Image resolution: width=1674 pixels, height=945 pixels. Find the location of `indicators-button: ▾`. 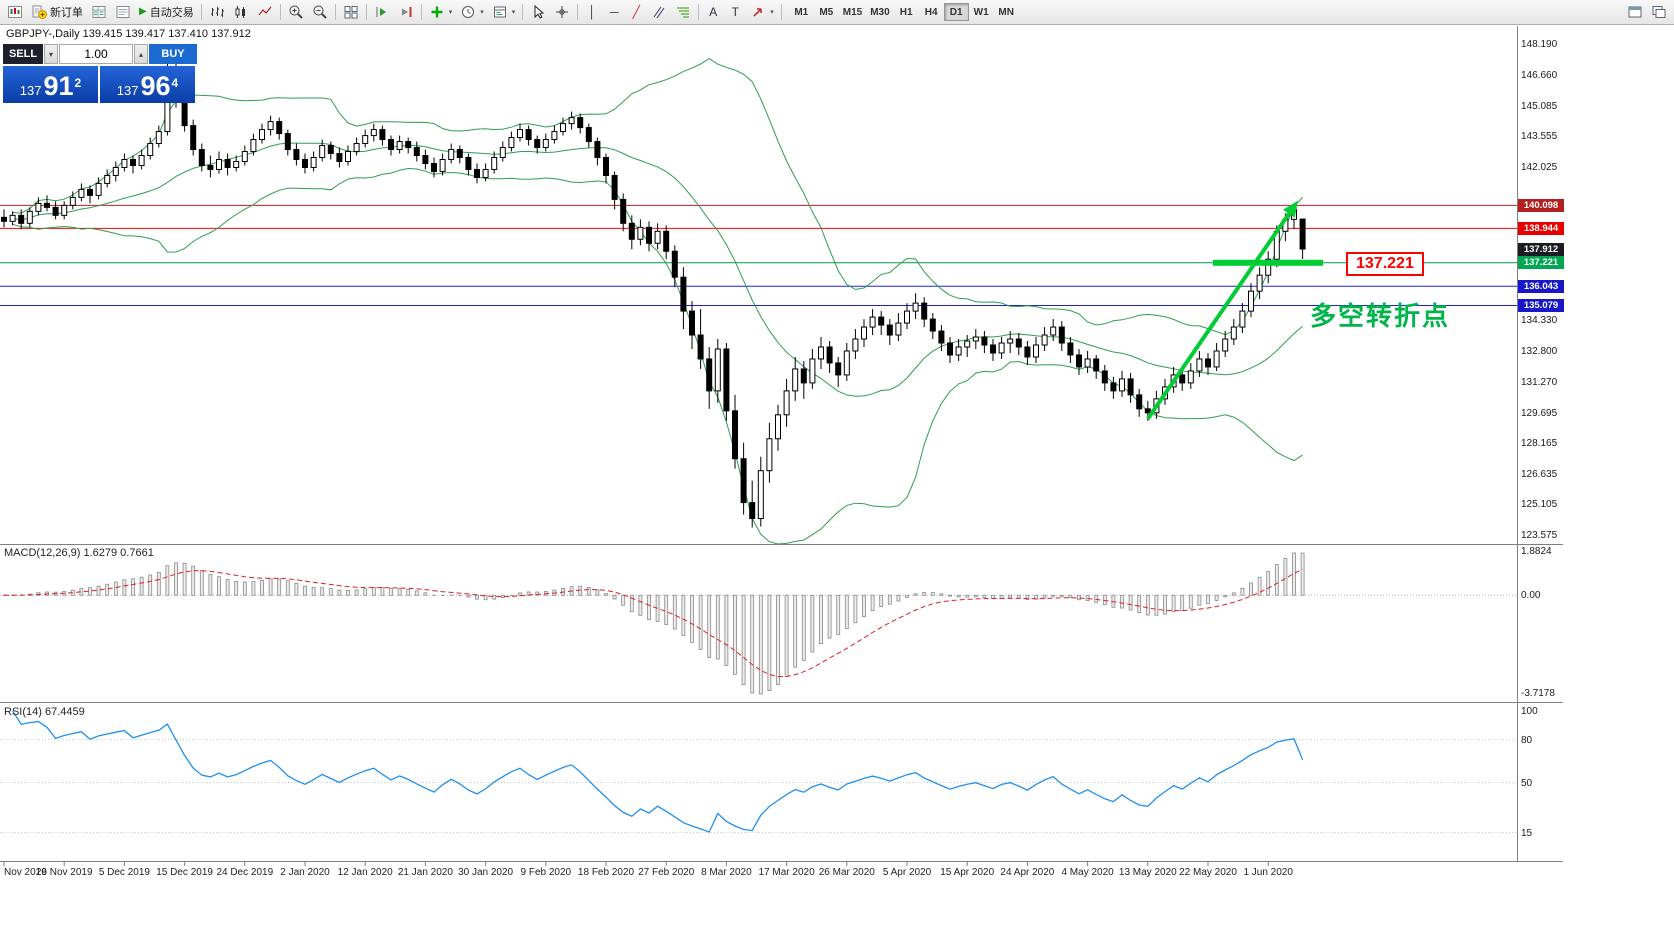

indicators-button: ▾ is located at coordinates (441, 12).